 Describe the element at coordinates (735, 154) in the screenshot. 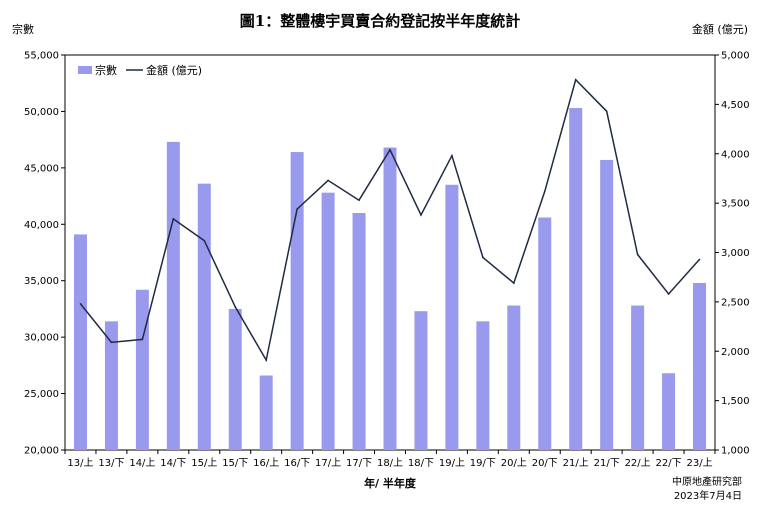

I see `right-tick-label: 4,000` at that location.